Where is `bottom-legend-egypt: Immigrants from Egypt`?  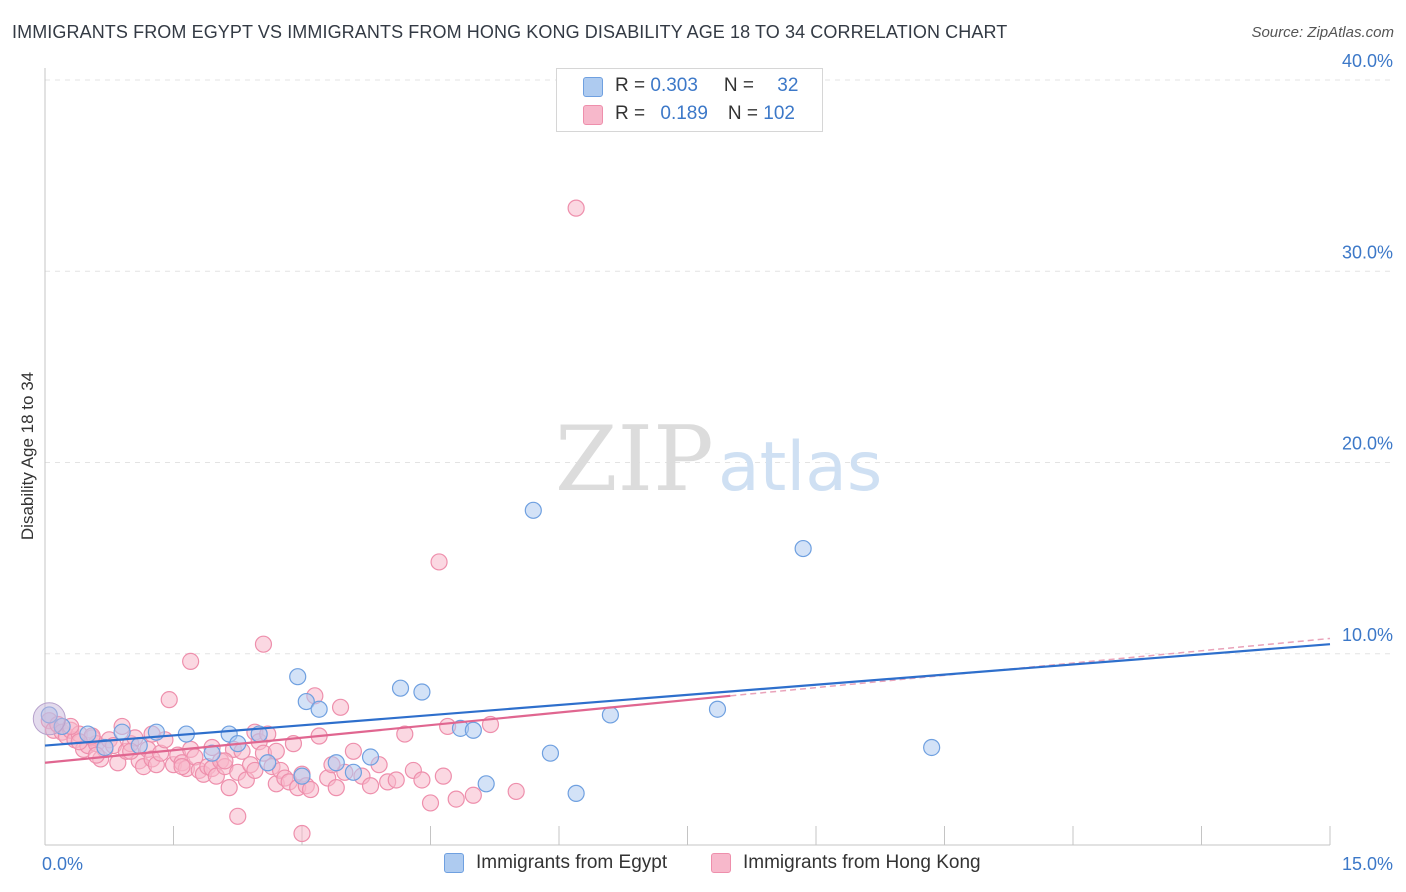 bottom-legend-egypt: Immigrants from Egypt is located at coordinates (555, 863).